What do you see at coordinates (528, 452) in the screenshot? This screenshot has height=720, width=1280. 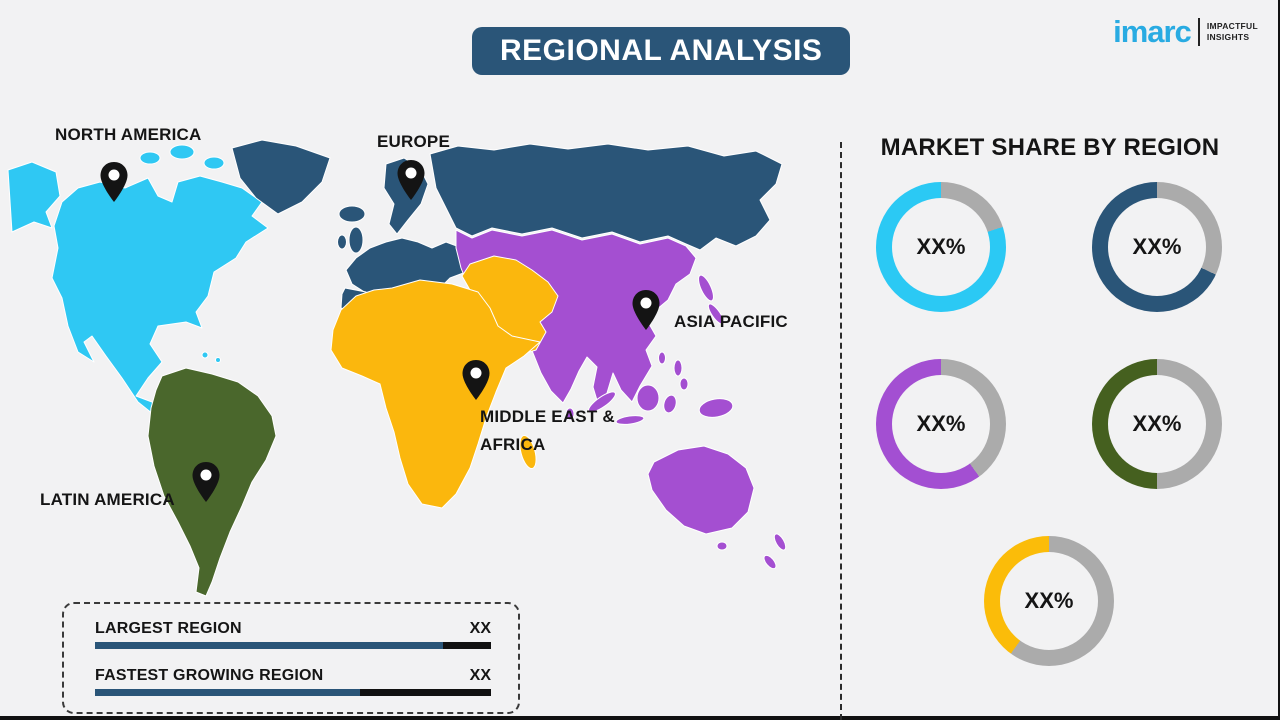 I see `map-region-madagascar` at bounding box center [528, 452].